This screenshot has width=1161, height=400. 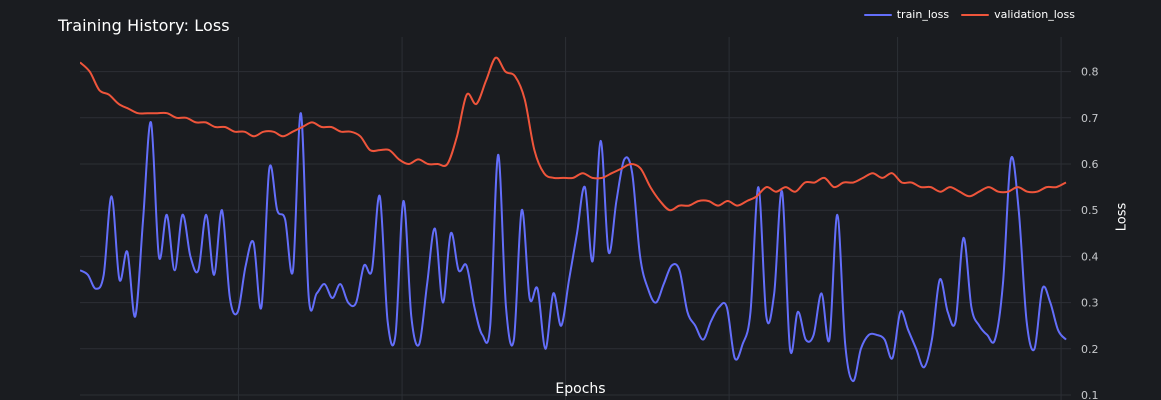 I want to click on legend-item-train-loss: train_loss, so click(x=906, y=14).